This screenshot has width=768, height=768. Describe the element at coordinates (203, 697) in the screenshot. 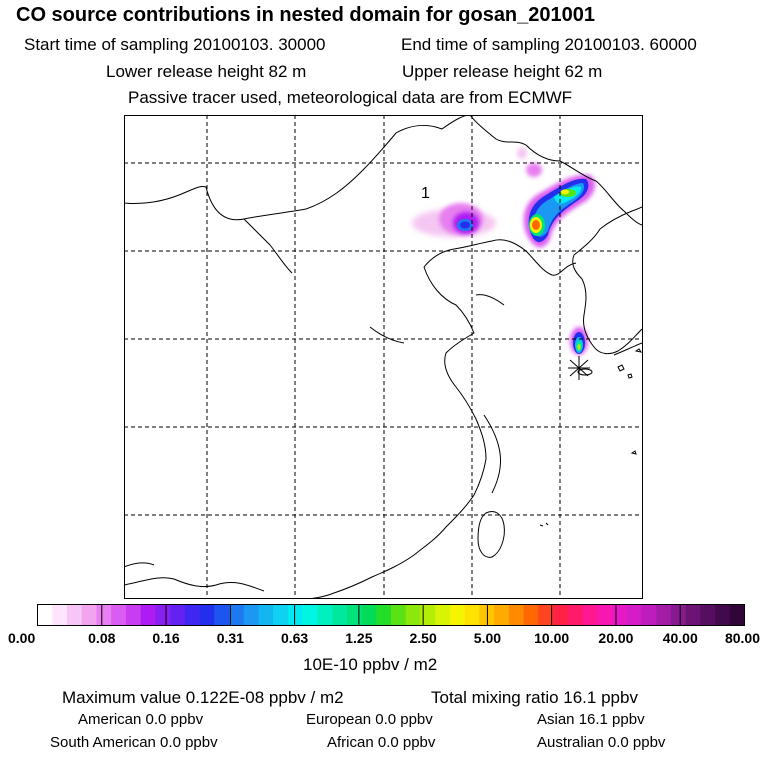

I see `max-value-label: Maximum value 0.122E-08 ppbv / m2` at that location.